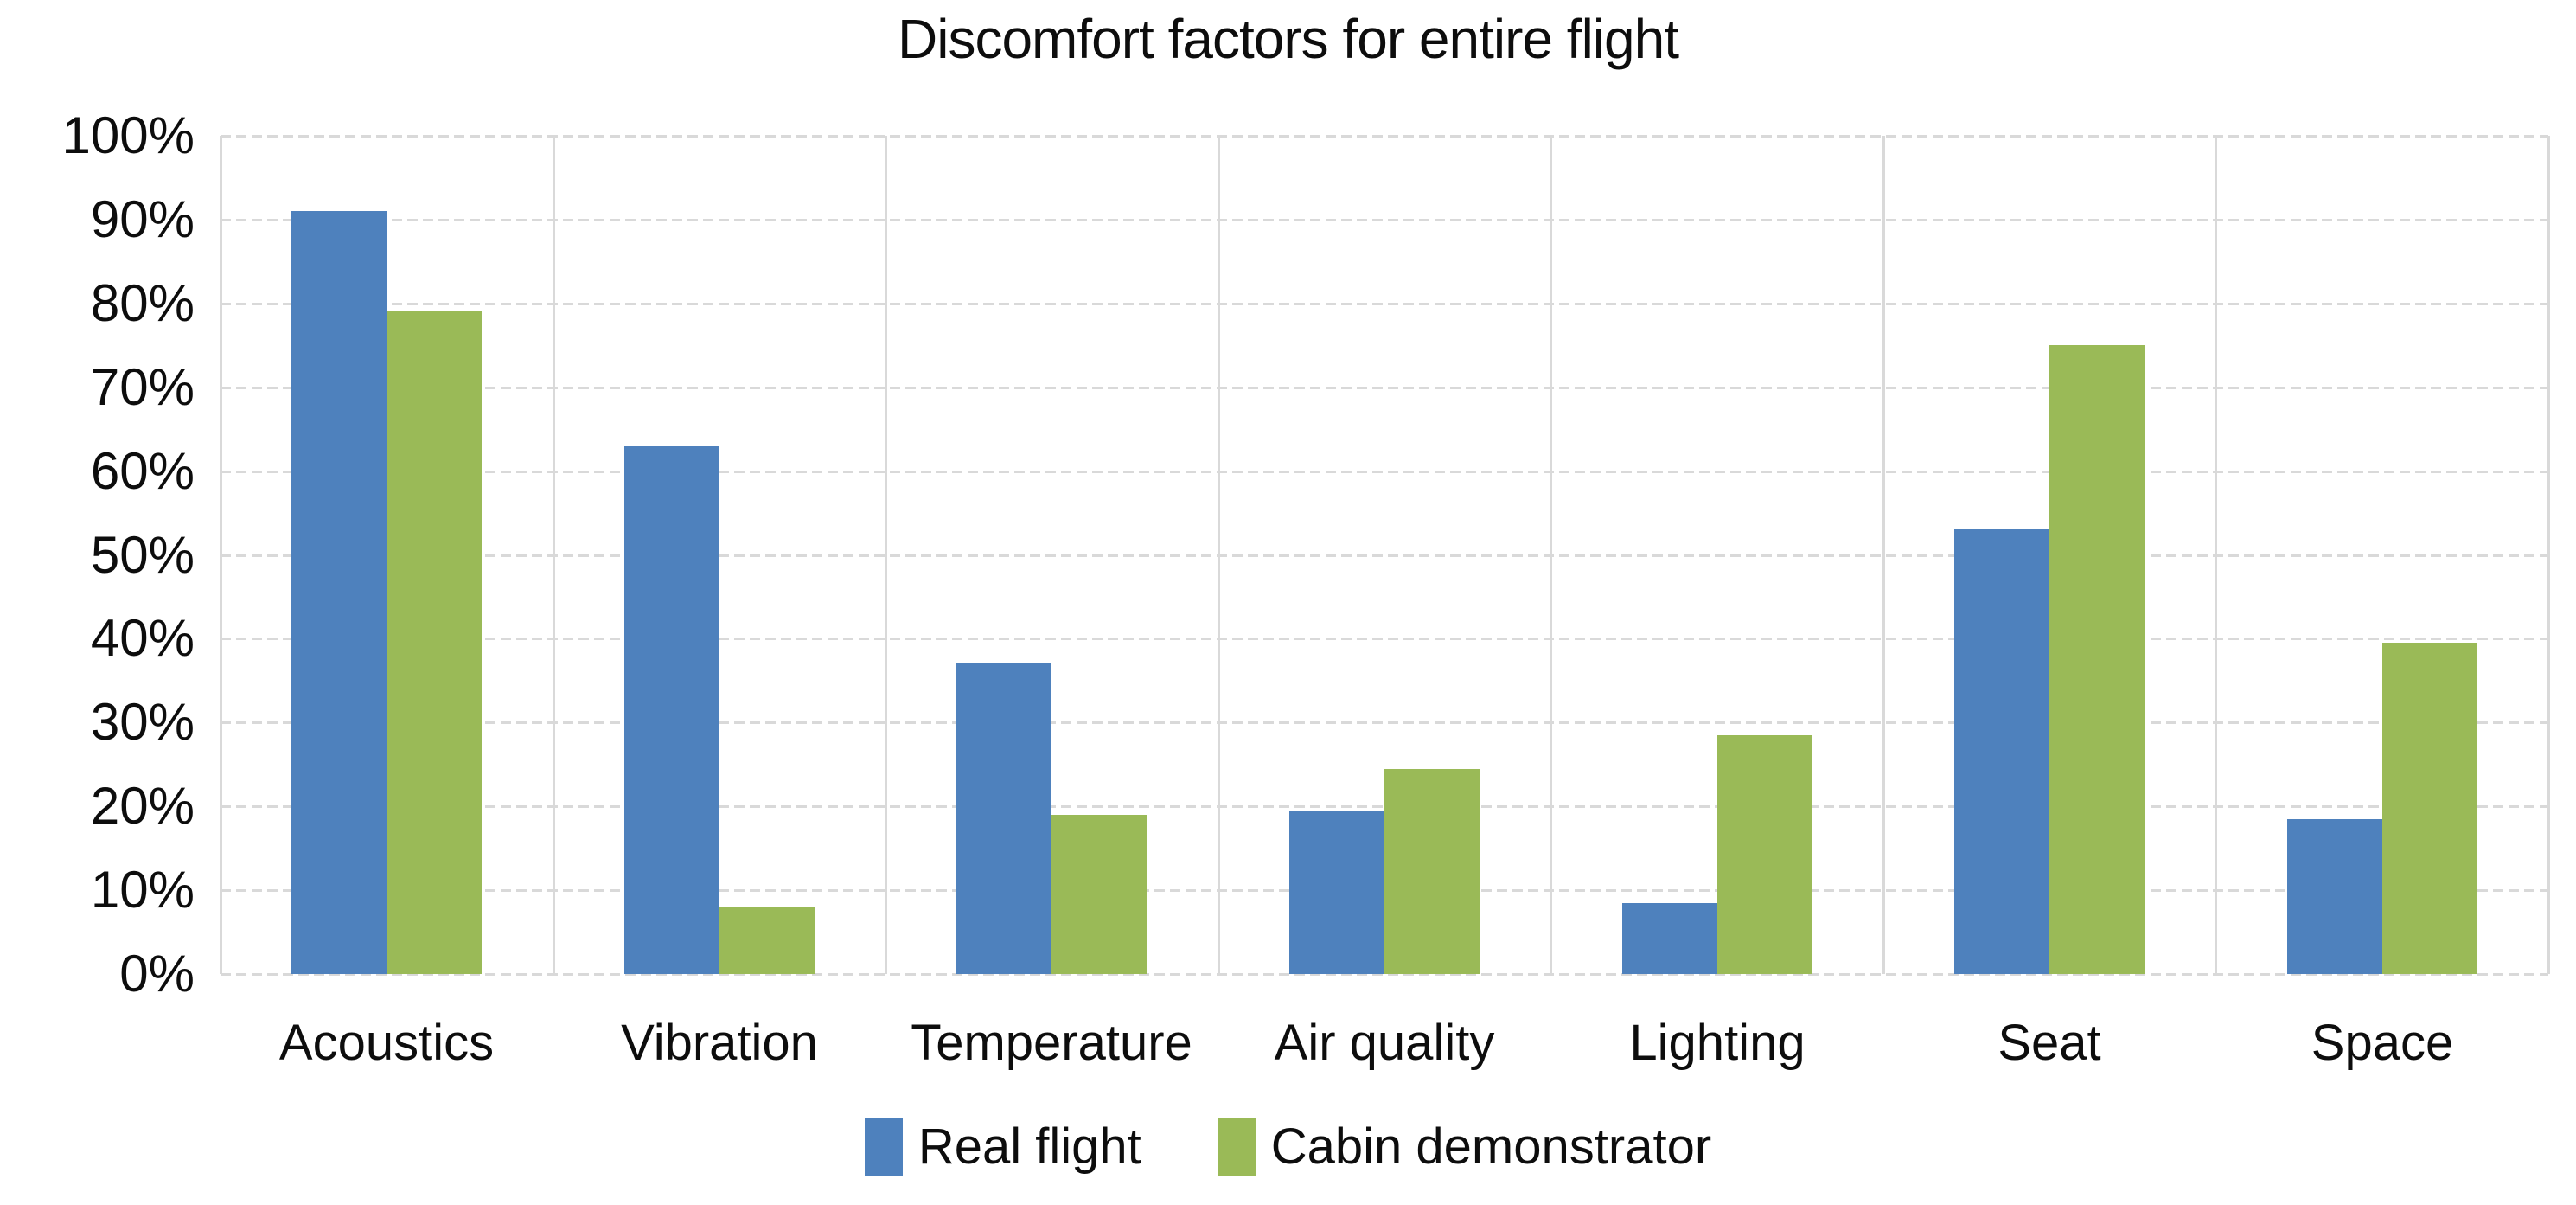  What do you see at coordinates (1099, 894) in the screenshot?
I see `bar-cabin-demonstrator-temperature` at bounding box center [1099, 894].